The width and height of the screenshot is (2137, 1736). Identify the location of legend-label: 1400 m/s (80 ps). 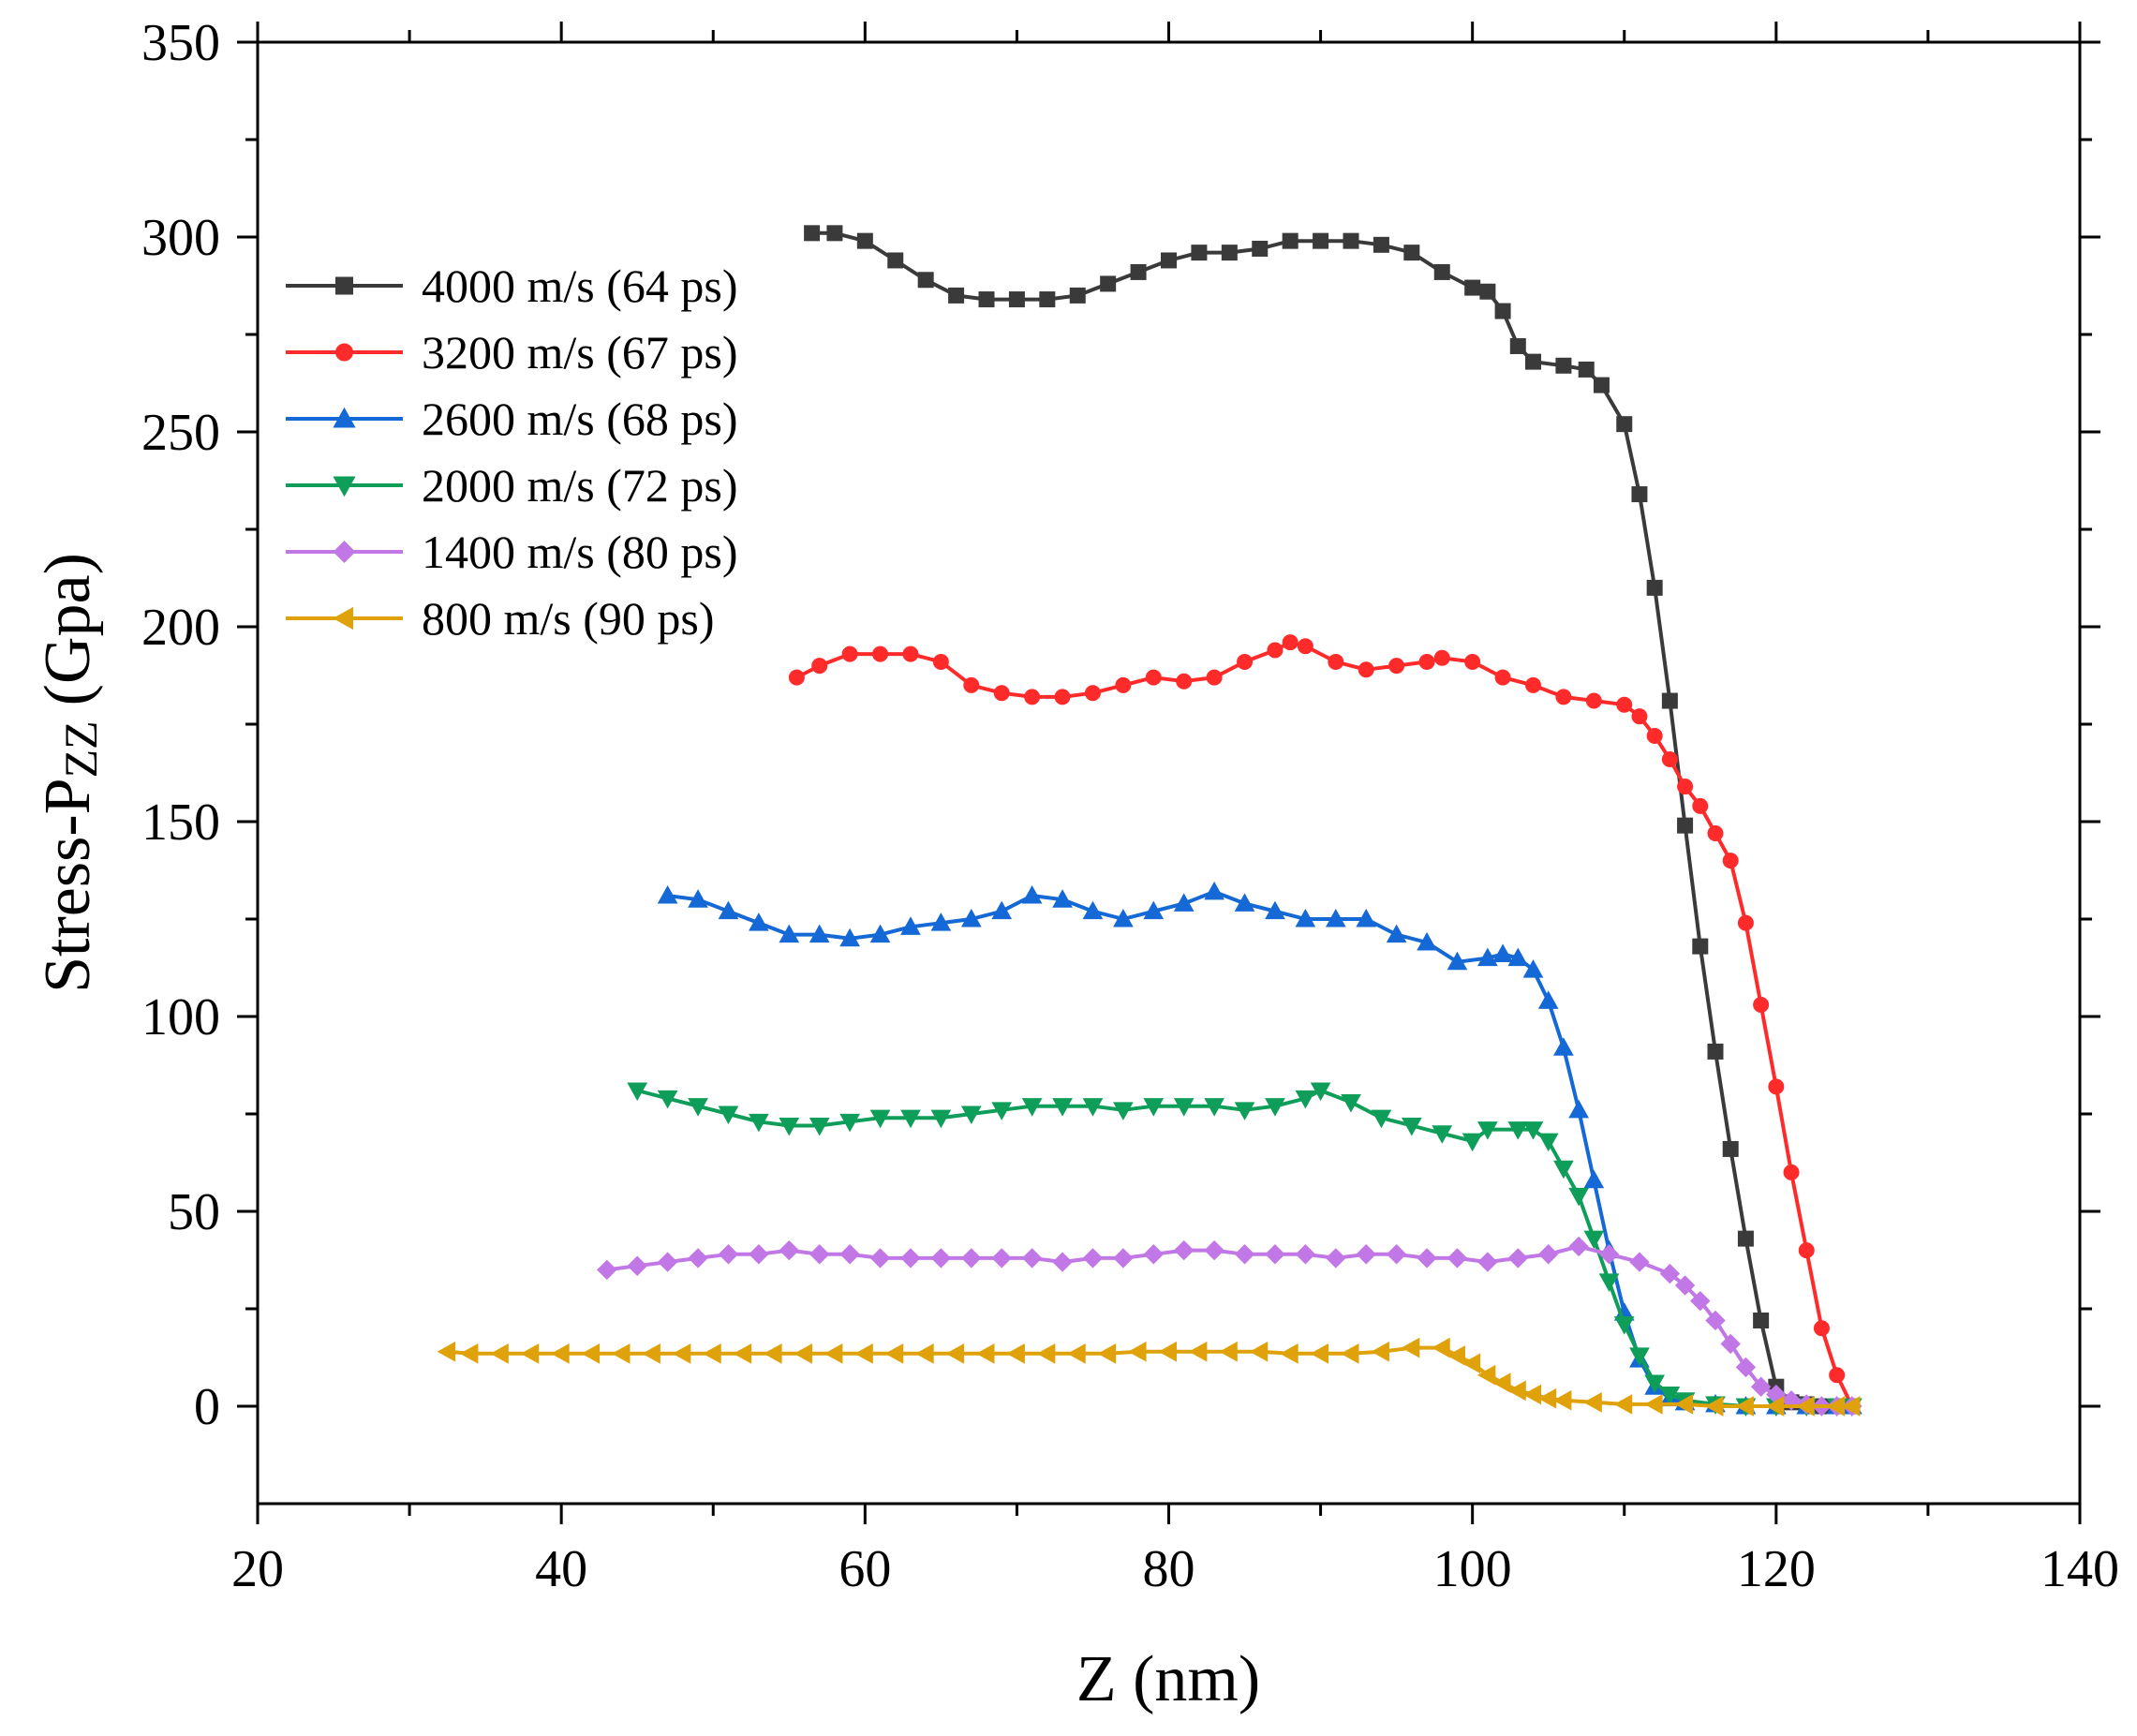
(580, 552).